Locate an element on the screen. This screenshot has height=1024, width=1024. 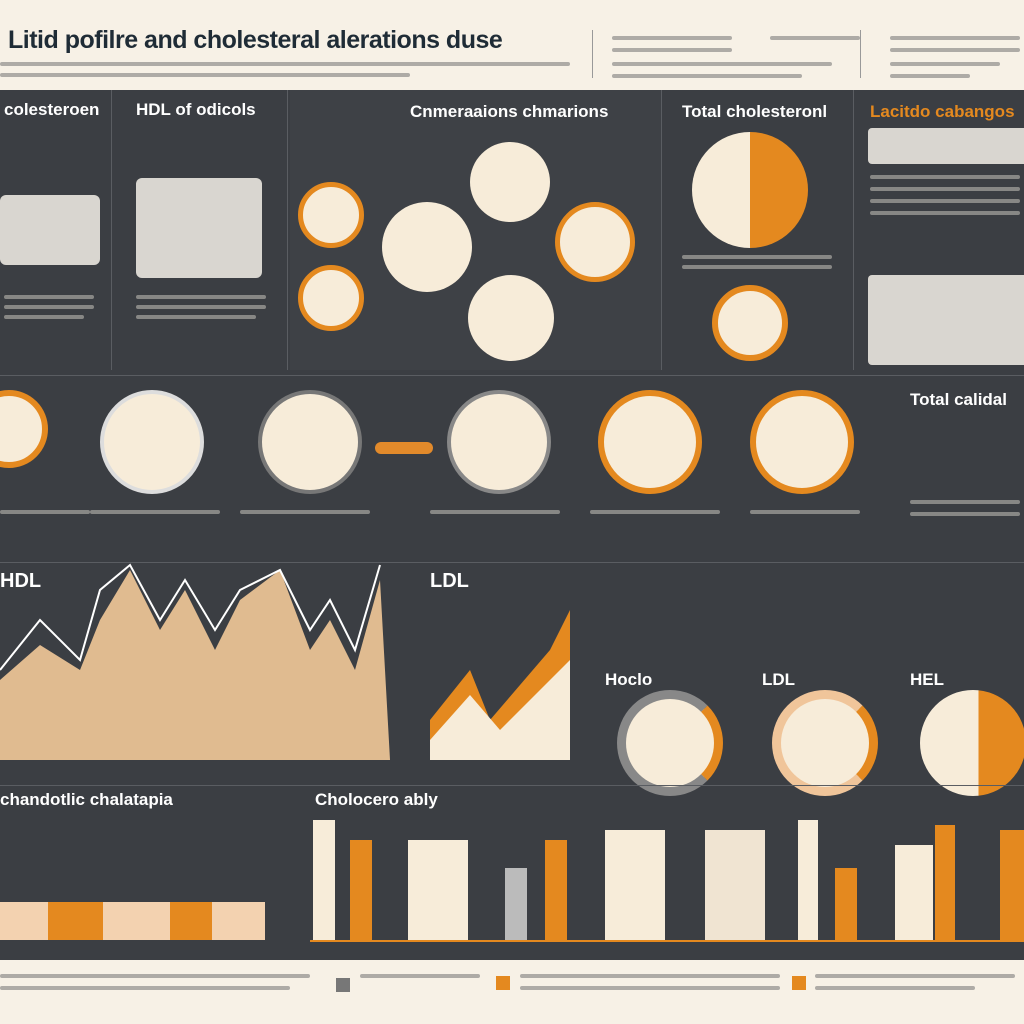
hdl-chart-title: HDL is located at coordinates (21, 581).